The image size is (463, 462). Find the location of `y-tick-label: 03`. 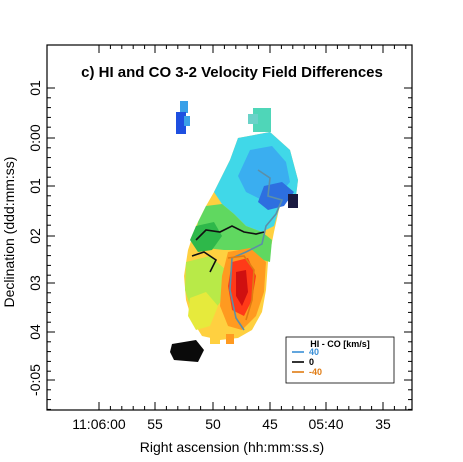

y-tick-label: 03 is located at coordinates (35, 283).